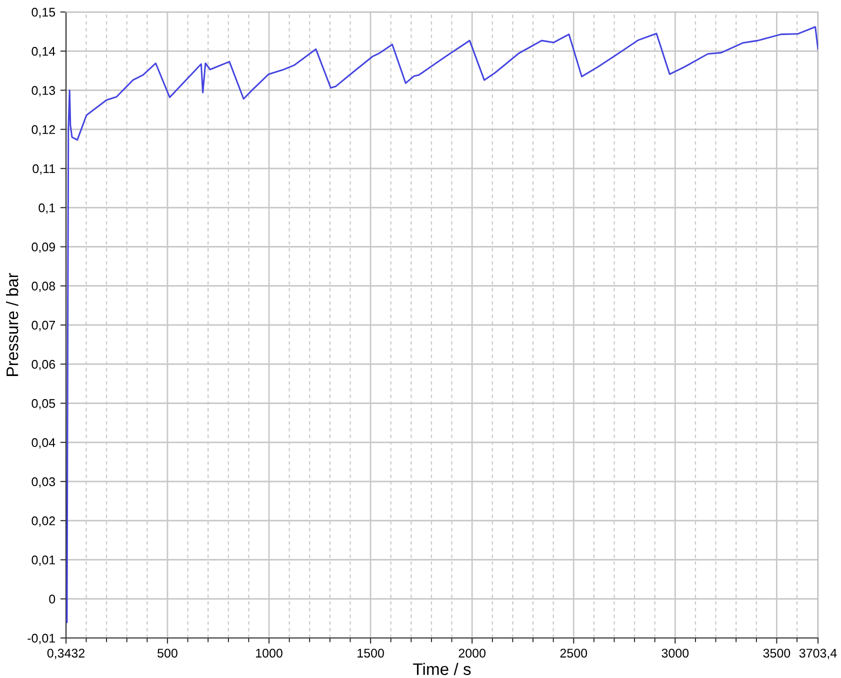  I want to click on y-tick-label: 0, so click(52, 599).